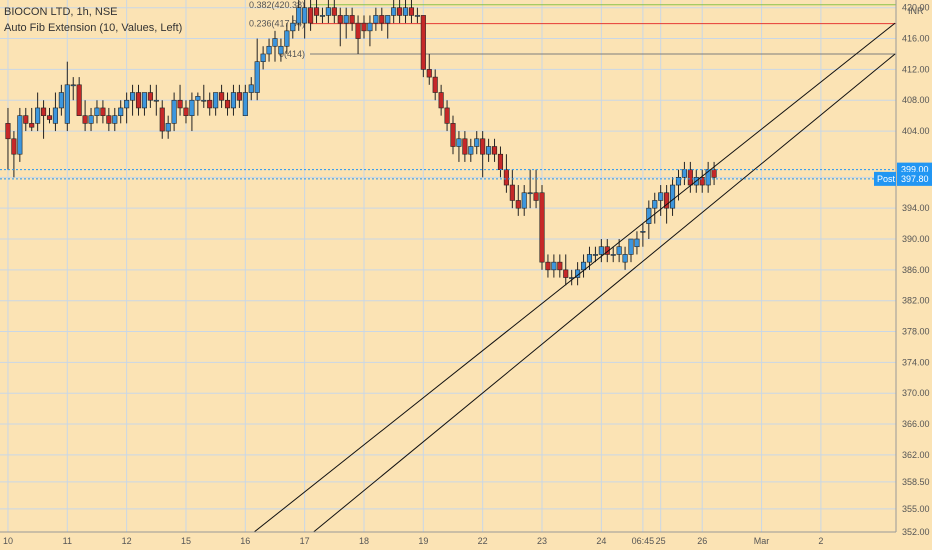 The image size is (932, 550). What do you see at coordinates (305, 541) in the screenshot?
I see `x-tick-label: 17` at bounding box center [305, 541].